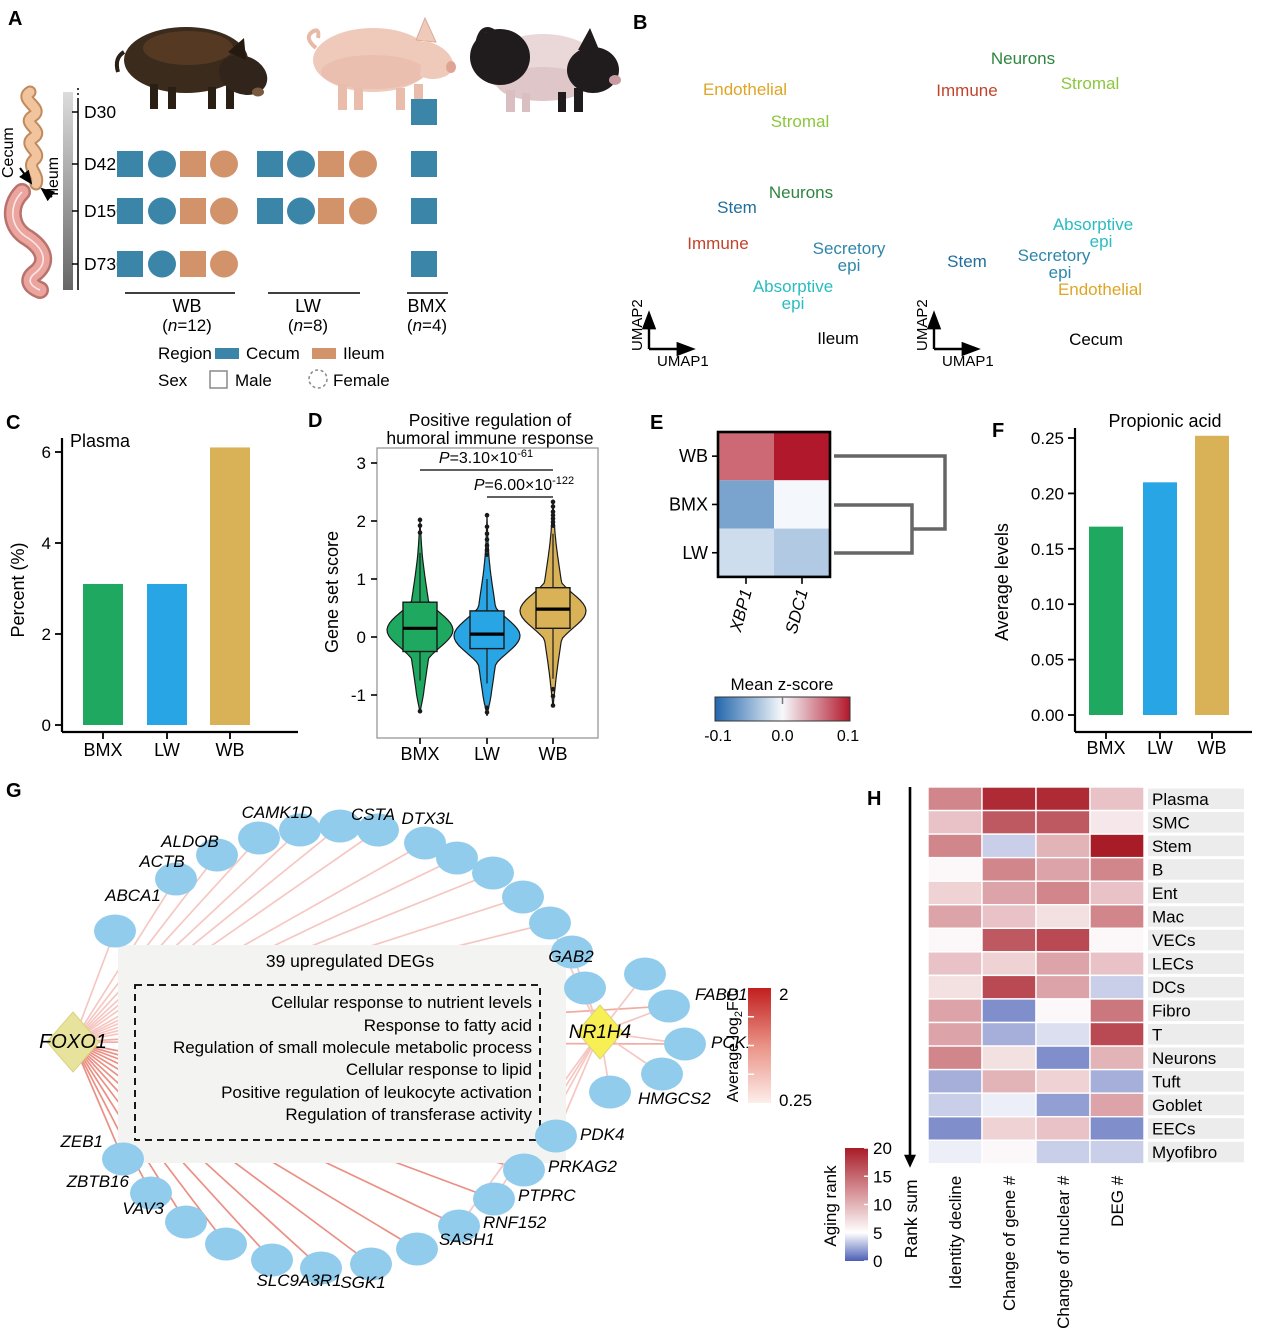 This screenshot has width=1269, height=1338. Describe the element at coordinates (717, 243) in the screenshot. I see `svg-text: Immune` at that location.